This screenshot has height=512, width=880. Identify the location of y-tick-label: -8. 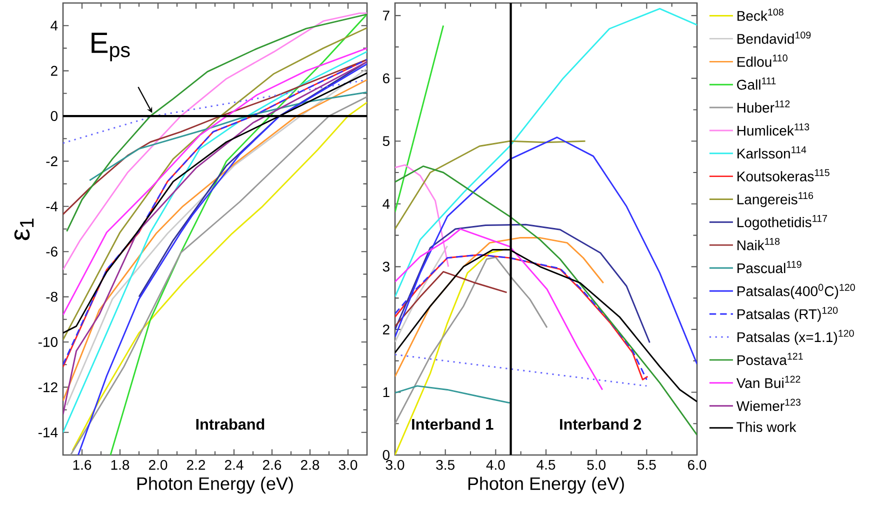
(52, 297).